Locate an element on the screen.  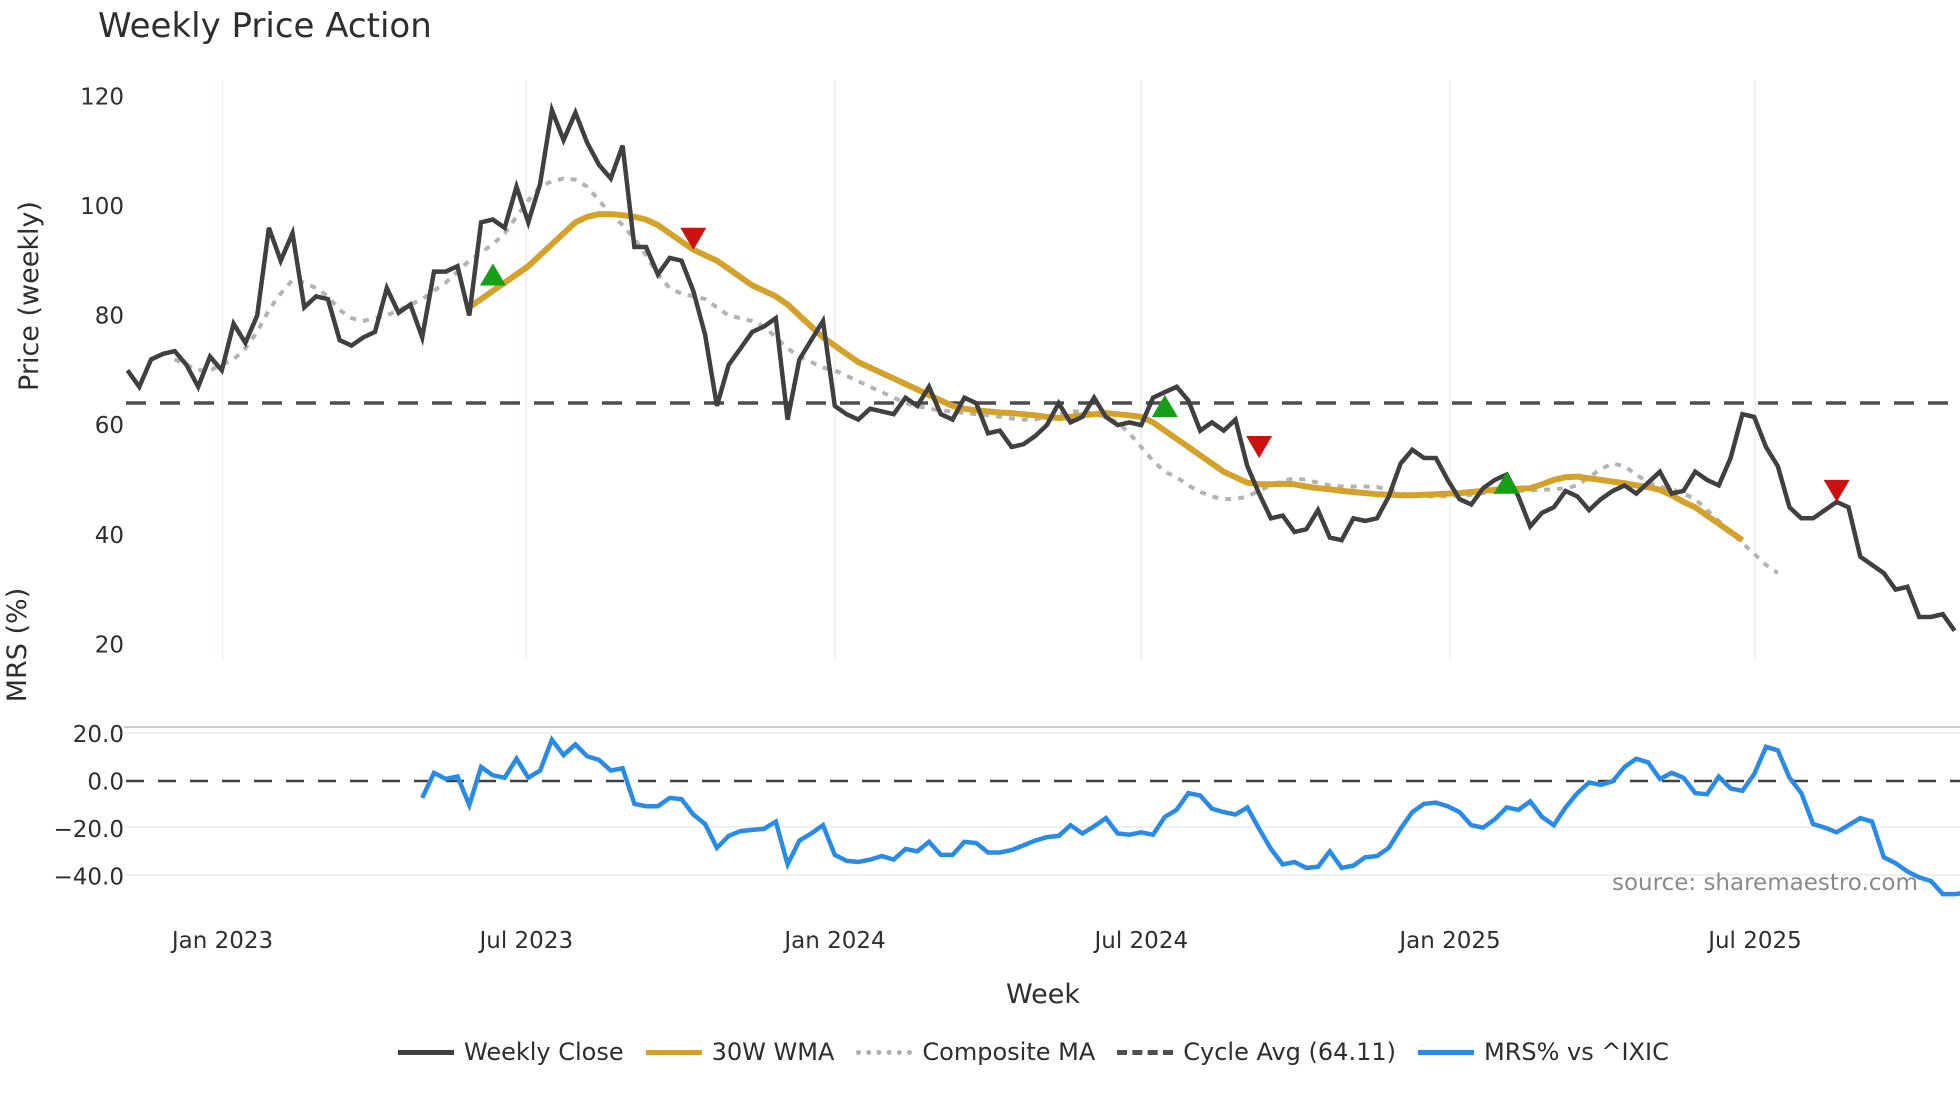
price-tick-label: 60 is located at coordinates (109, 426).